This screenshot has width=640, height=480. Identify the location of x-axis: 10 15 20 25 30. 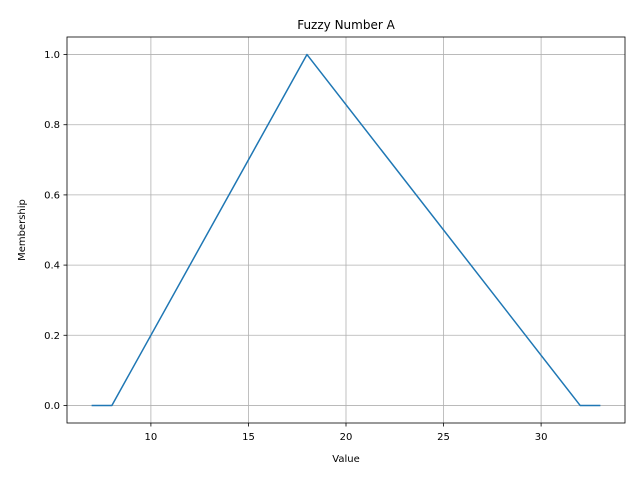
(346, 433).